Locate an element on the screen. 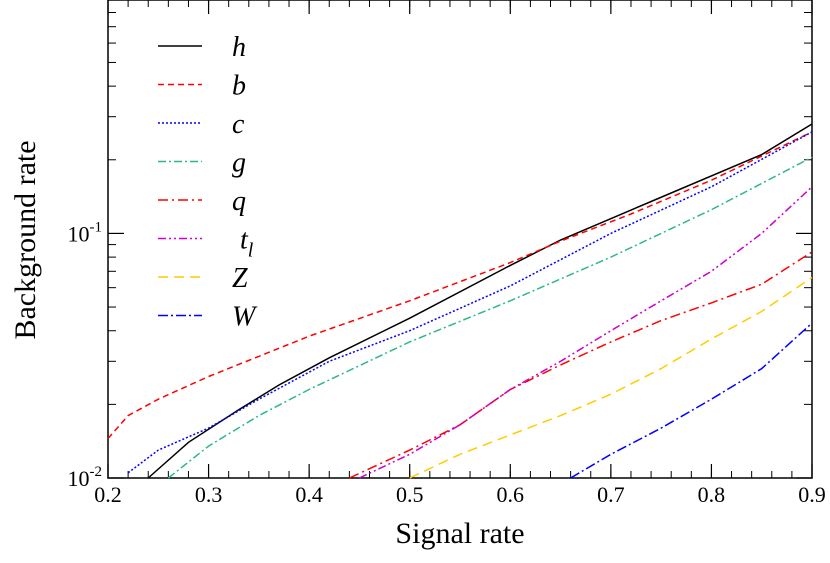  legend-label-z: Z is located at coordinates (240, 278).